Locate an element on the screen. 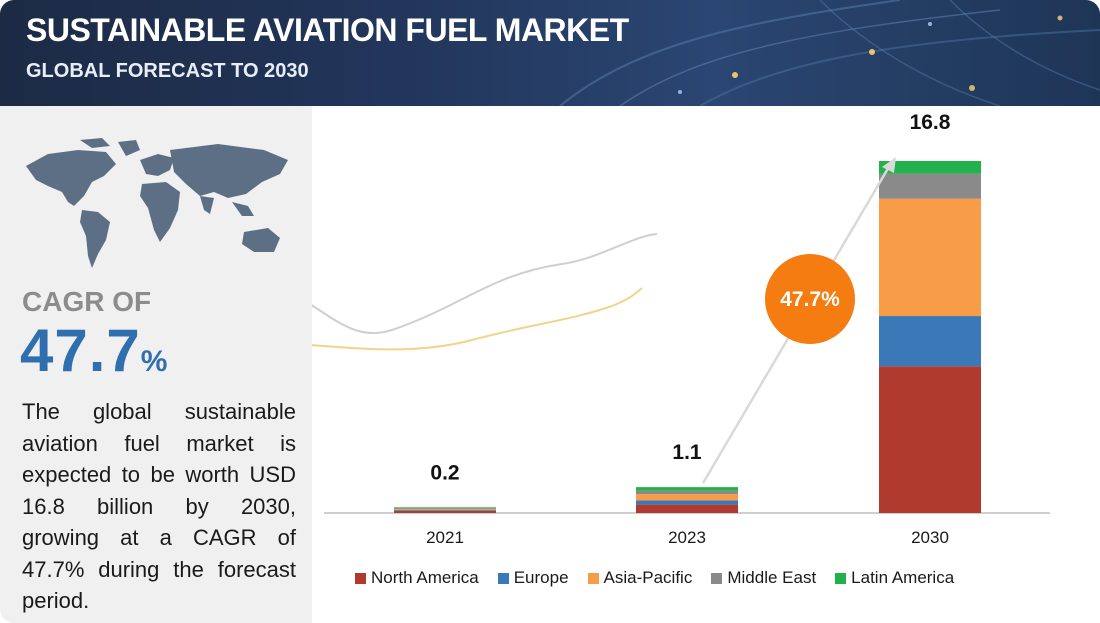 Image resolution: width=1100 pixels, height=623 pixels. legend-label: Europe is located at coordinates (541, 577).